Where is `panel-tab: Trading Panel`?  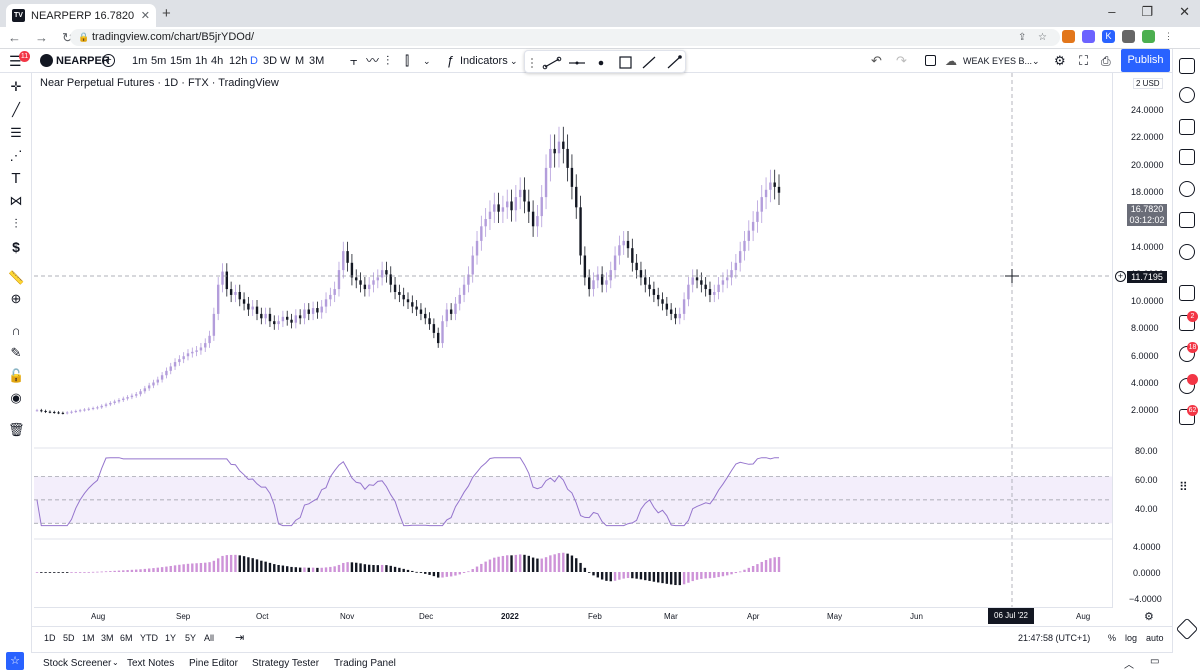 panel-tab: Trading Panel is located at coordinates (365, 663).